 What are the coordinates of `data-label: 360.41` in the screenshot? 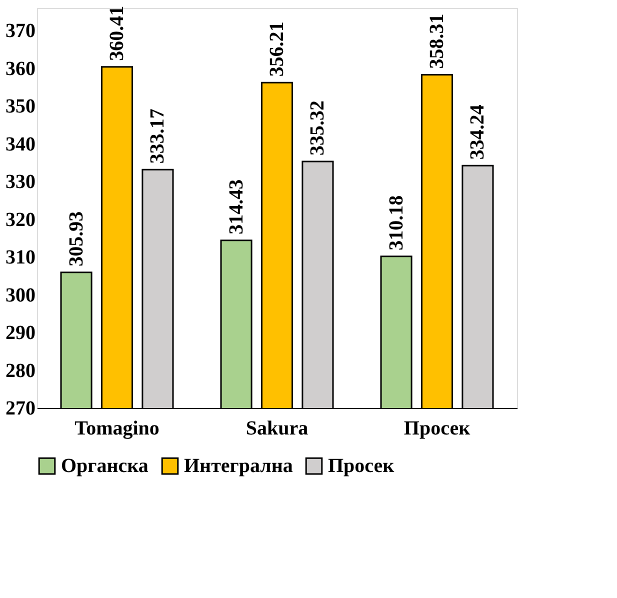 It's located at (117, 33).